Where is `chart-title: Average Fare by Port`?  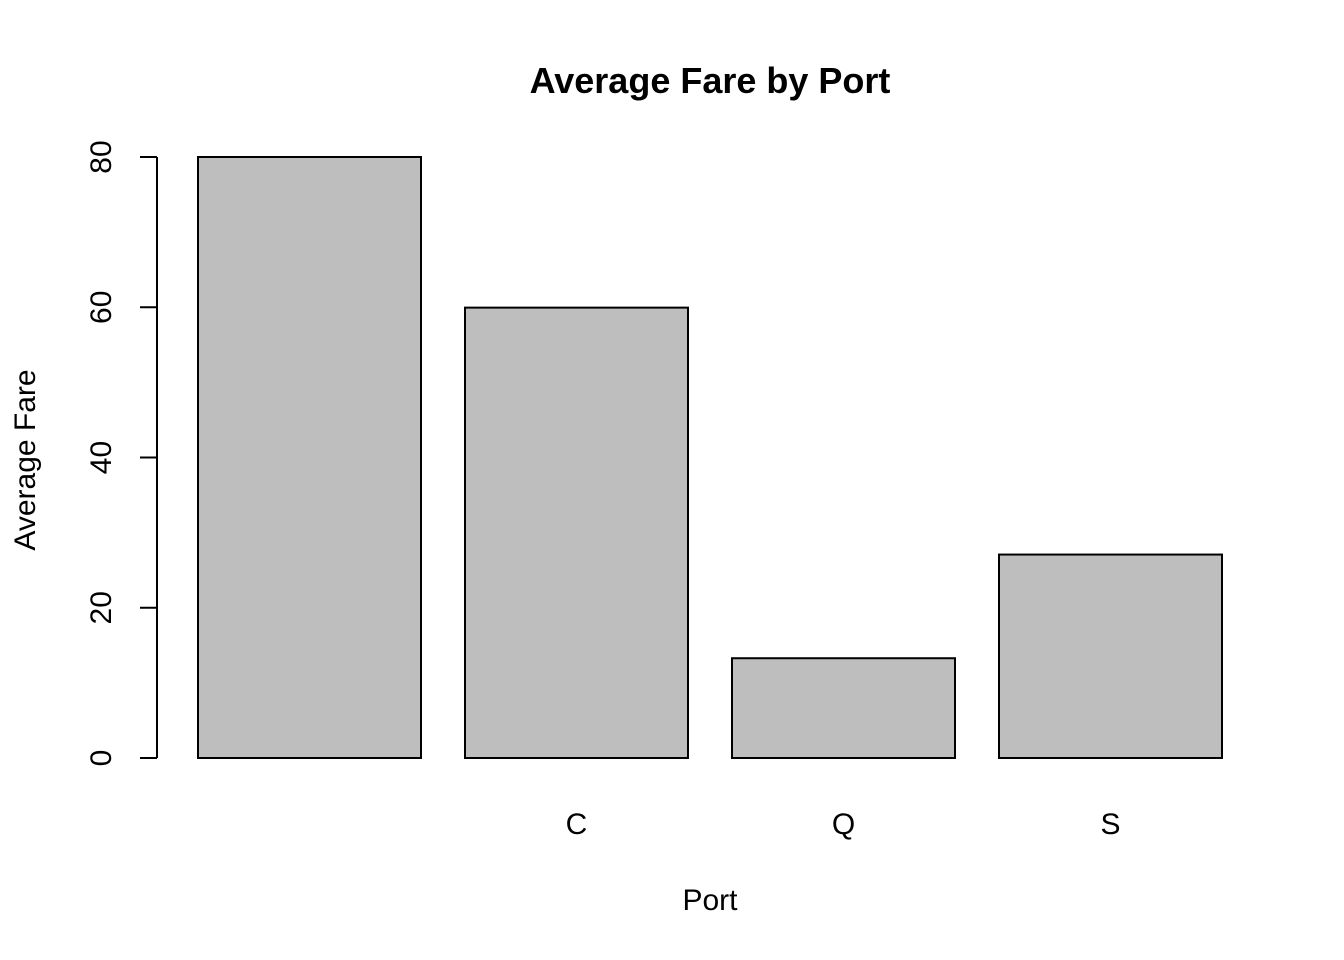
chart-title: Average Fare by Port is located at coordinates (710, 80).